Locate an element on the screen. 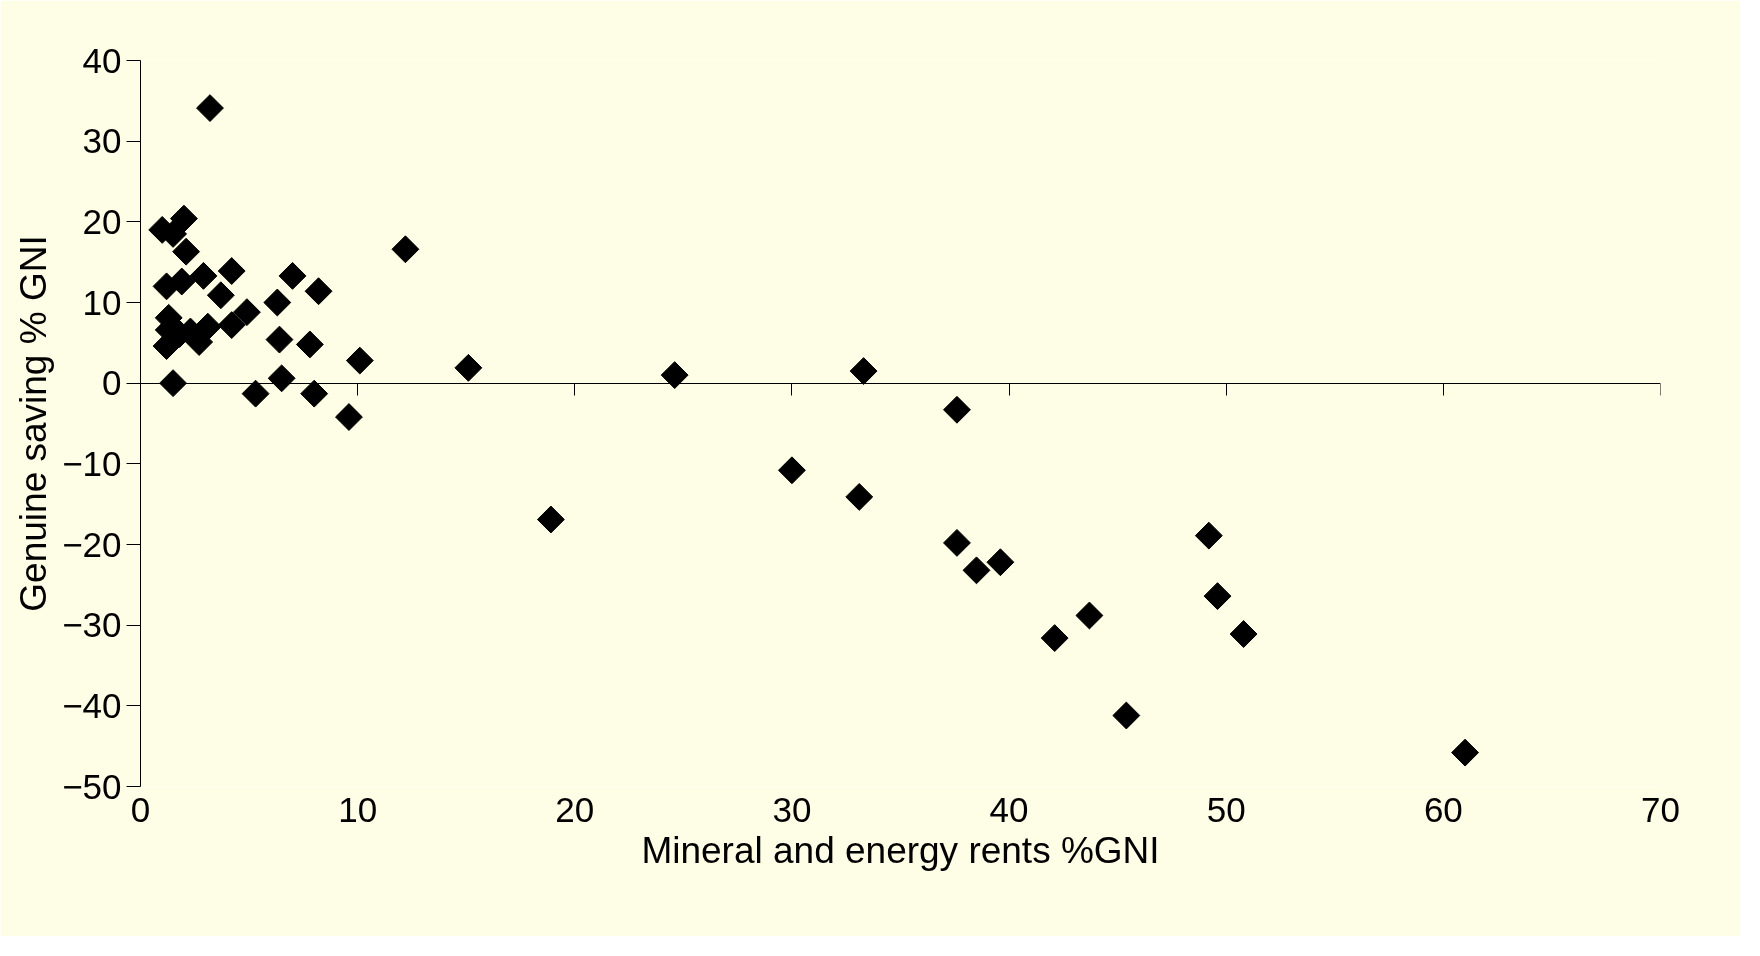  y-tick-label: −50 is located at coordinates (92, 786).